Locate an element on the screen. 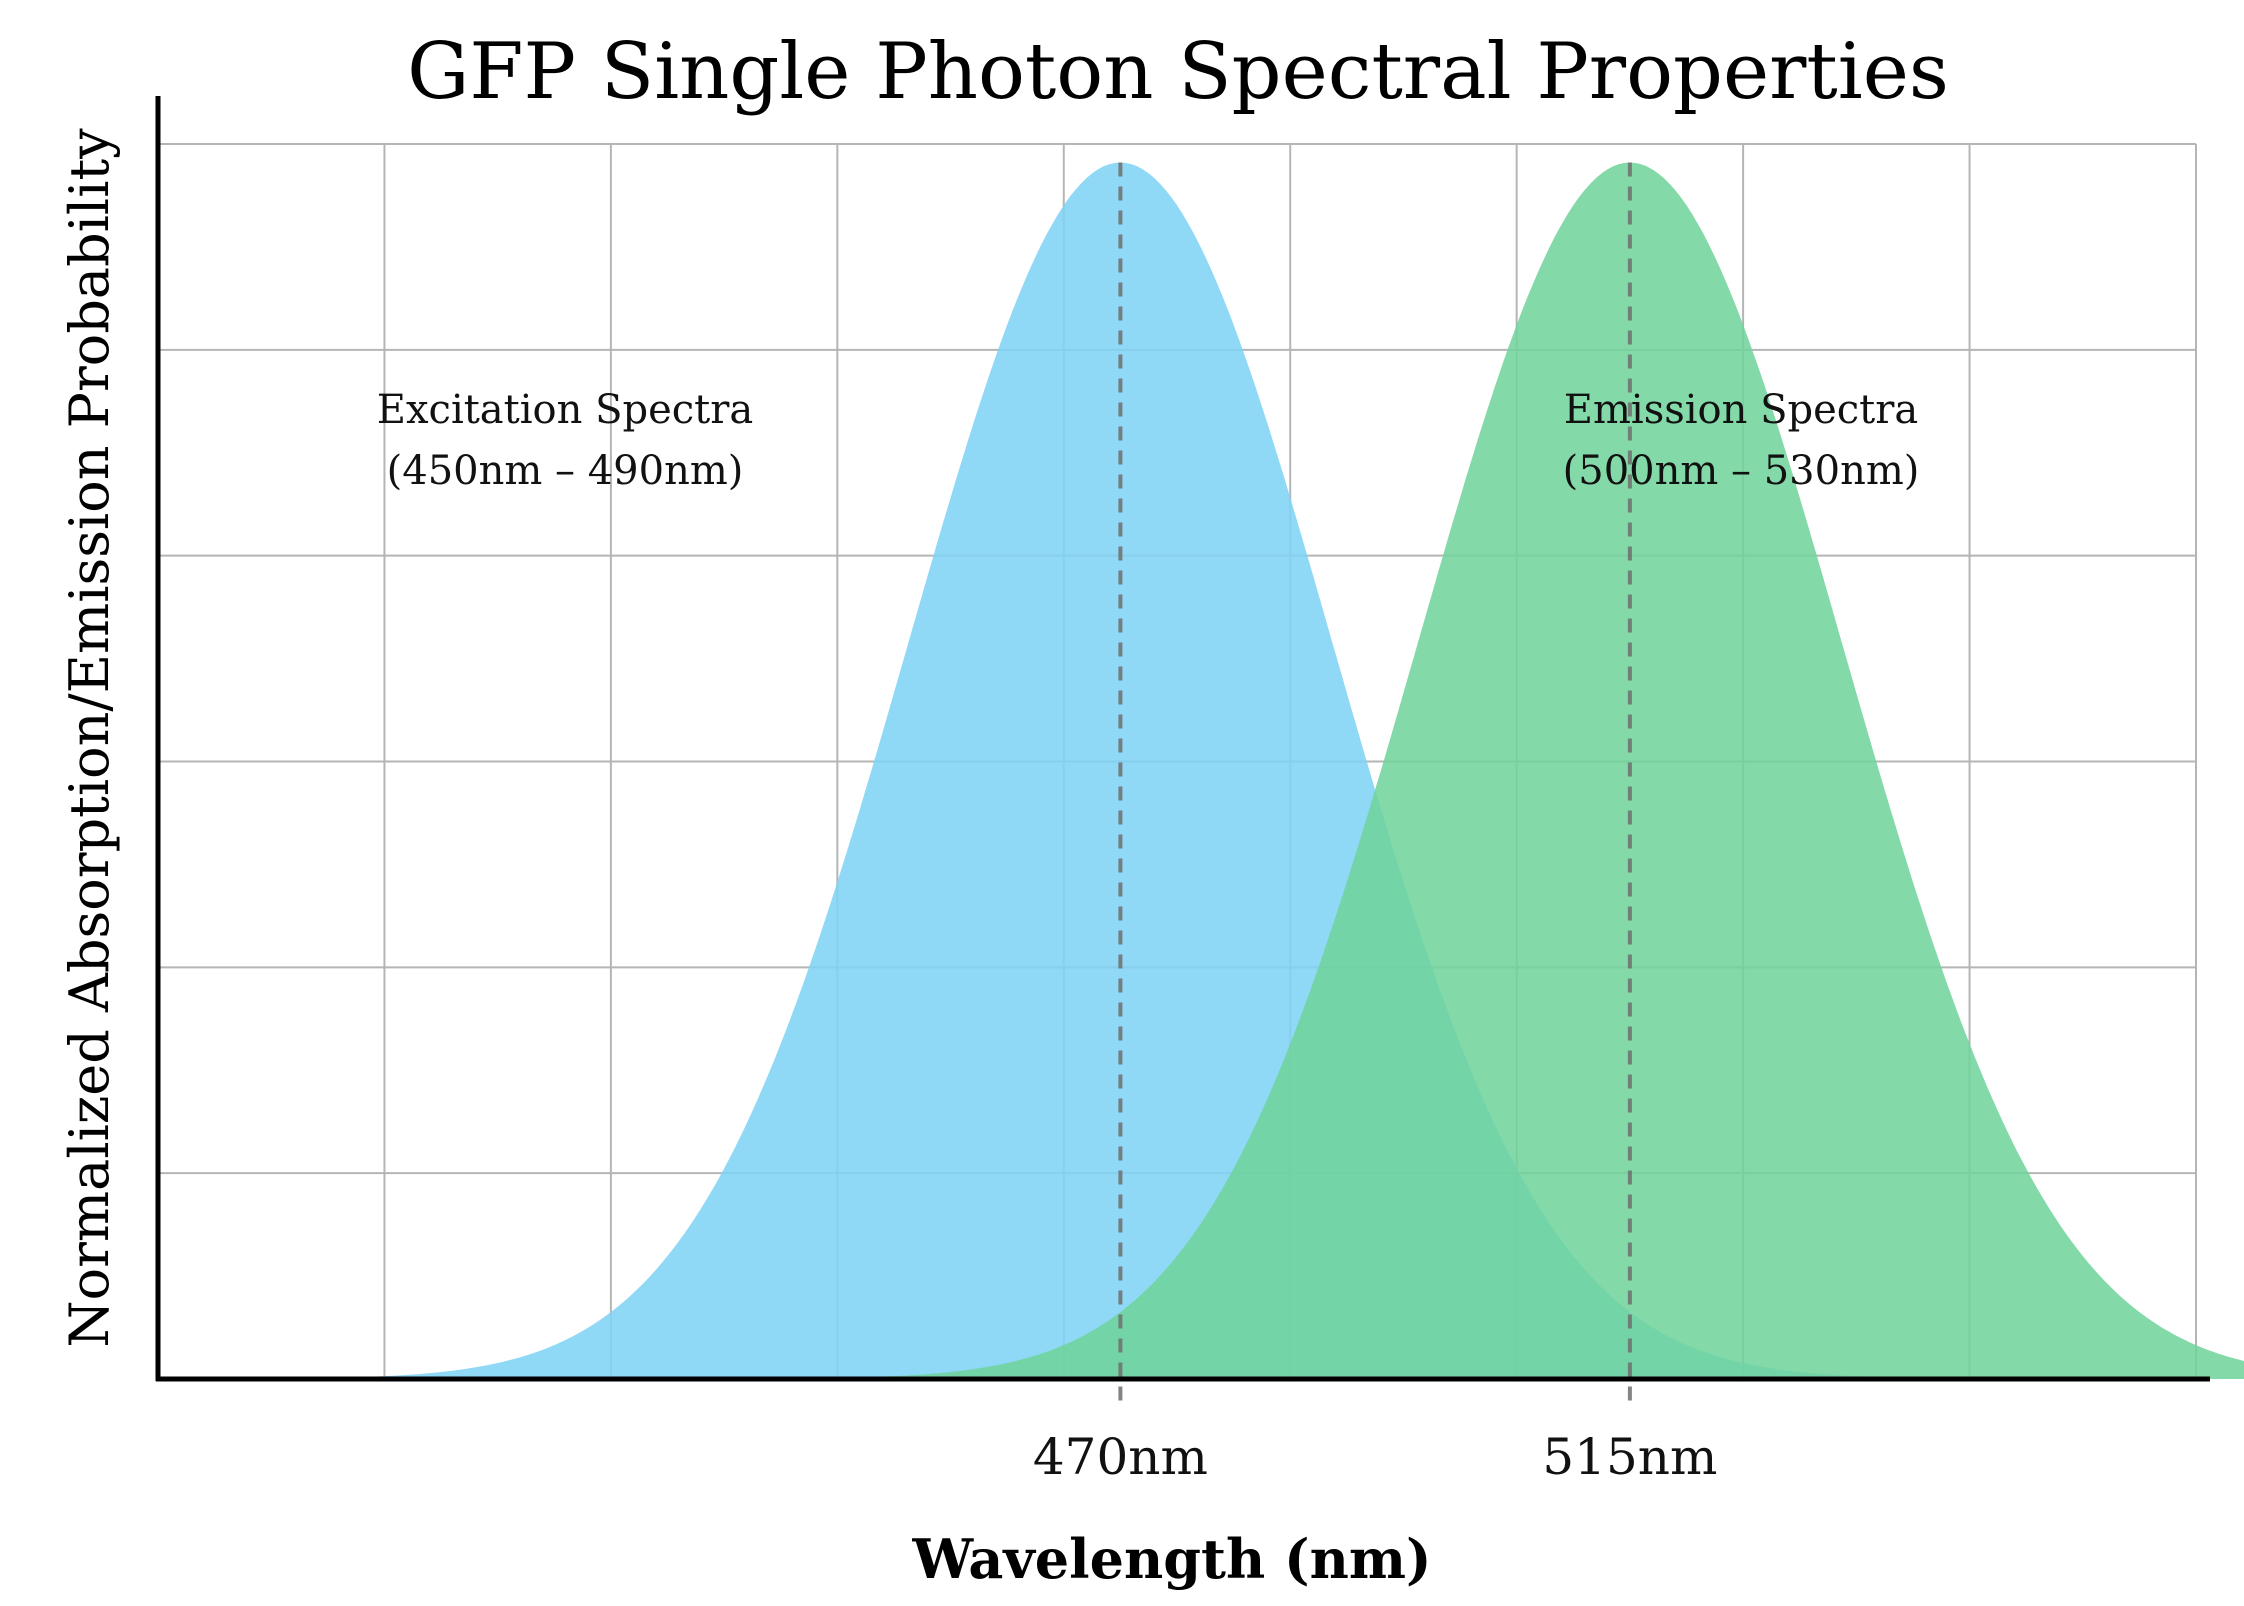 This screenshot has height=1606, width=2244. annotation-excitation-range: (450nm – 490nm) is located at coordinates (565, 471).